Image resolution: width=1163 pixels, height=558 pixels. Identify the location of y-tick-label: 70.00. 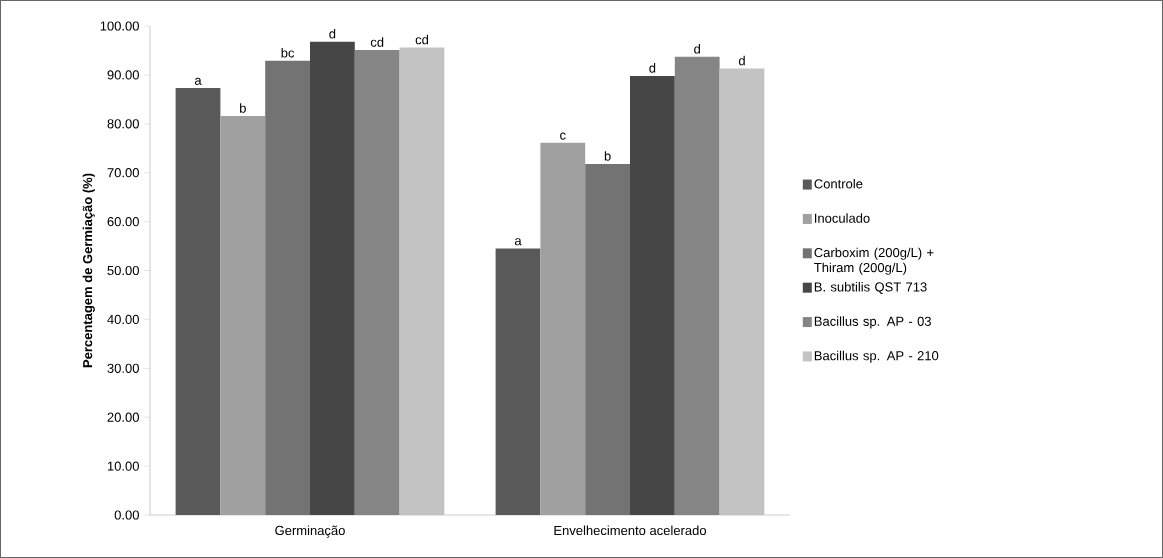
(123, 173).